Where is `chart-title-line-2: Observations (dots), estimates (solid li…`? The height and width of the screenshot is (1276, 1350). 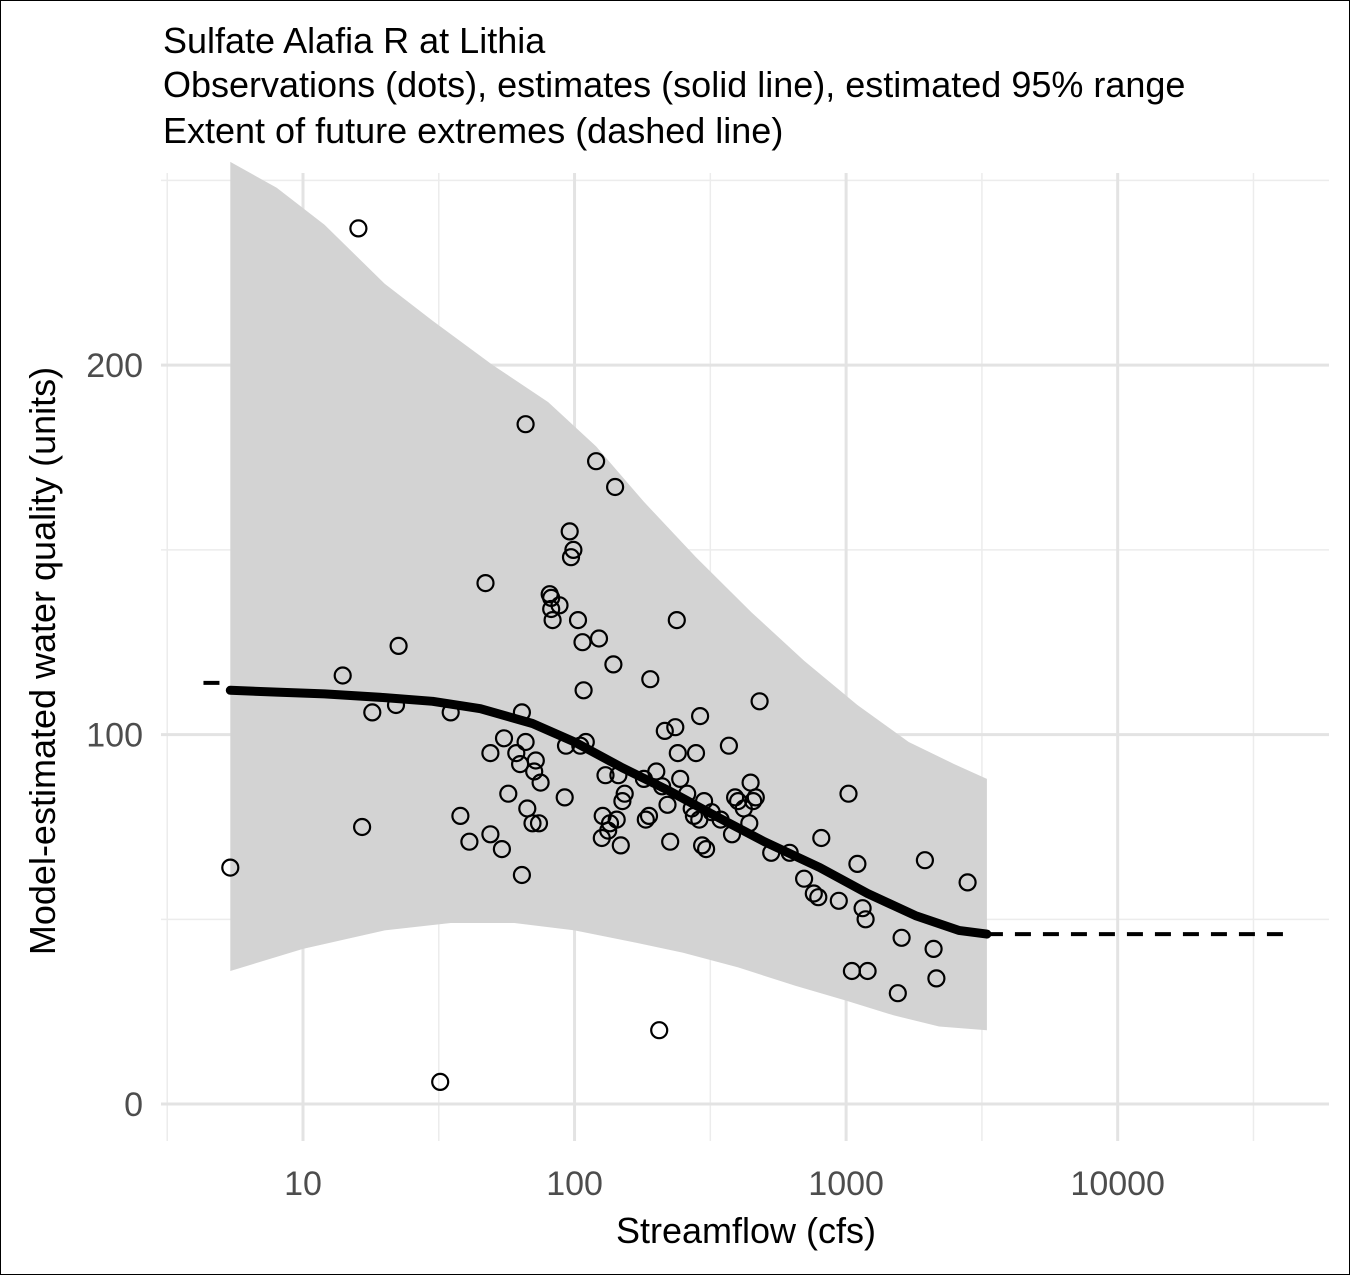 chart-title-line-2: Observations (dots), estimates (solid li… is located at coordinates (674, 84).